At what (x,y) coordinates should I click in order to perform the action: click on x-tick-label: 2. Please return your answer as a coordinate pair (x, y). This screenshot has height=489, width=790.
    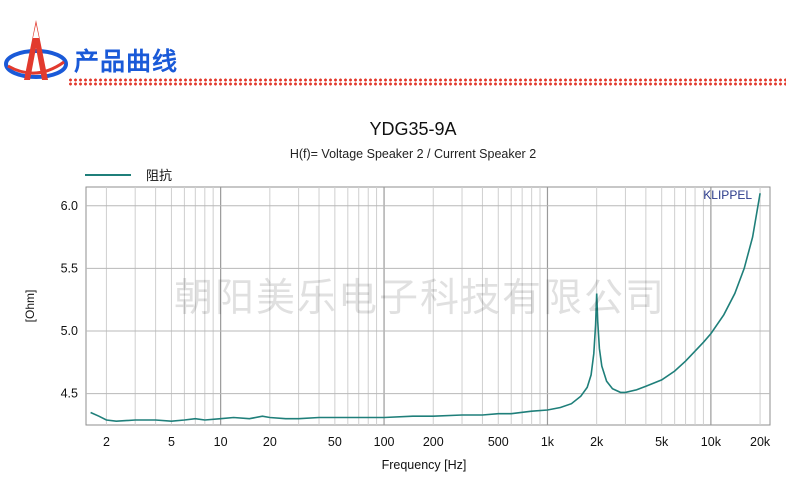
    Looking at the image, I should click on (106, 442).